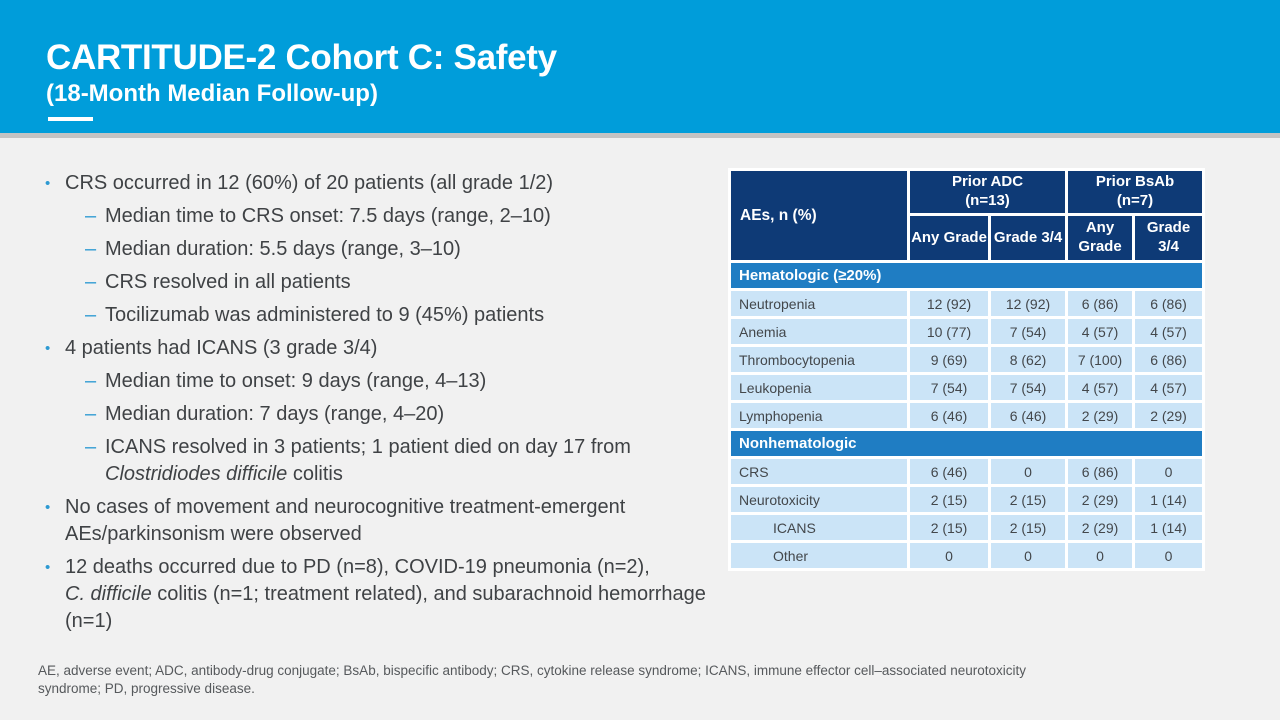  I want to click on table-row: ICANS 2 (15) 2 (15) 2 (29) 1 (14), so click(967, 527).